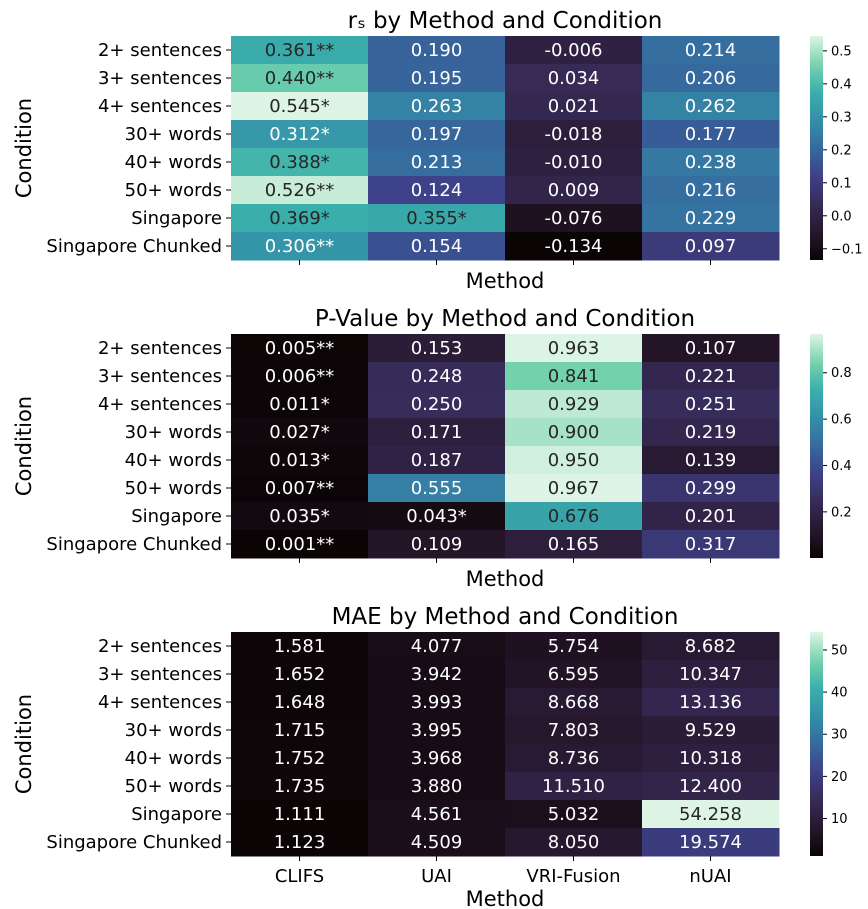 The width and height of the screenshot is (868, 909). I want to click on cell-value-label: 54.258, so click(710, 814).